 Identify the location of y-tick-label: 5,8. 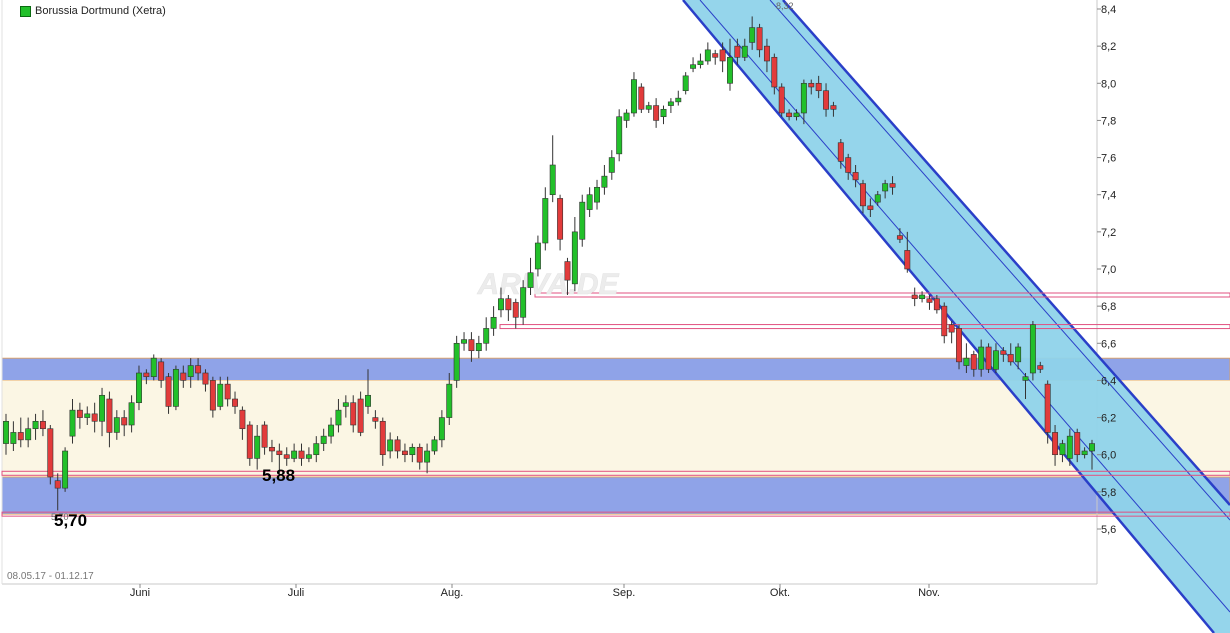
(1108, 493).